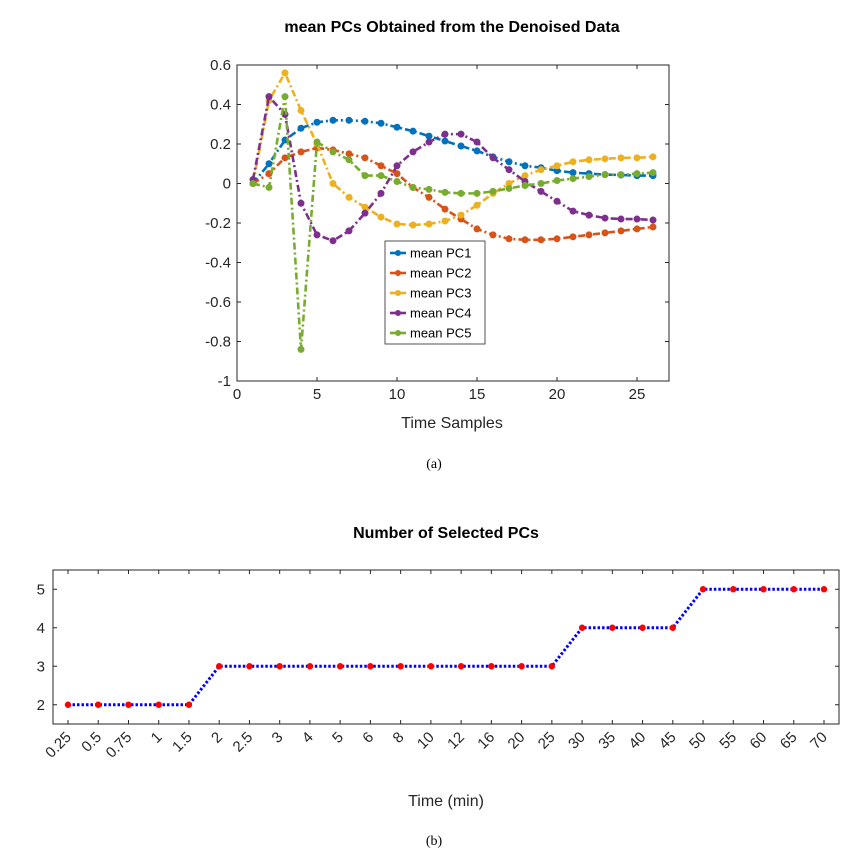 The image size is (863, 858). What do you see at coordinates (399, 738) in the screenshot?
I see `x-tick-label: 8` at bounding box center [399, 738].